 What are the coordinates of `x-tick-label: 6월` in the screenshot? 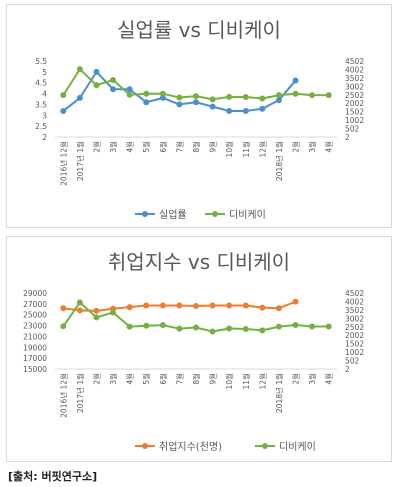 It's located at (163, 379).